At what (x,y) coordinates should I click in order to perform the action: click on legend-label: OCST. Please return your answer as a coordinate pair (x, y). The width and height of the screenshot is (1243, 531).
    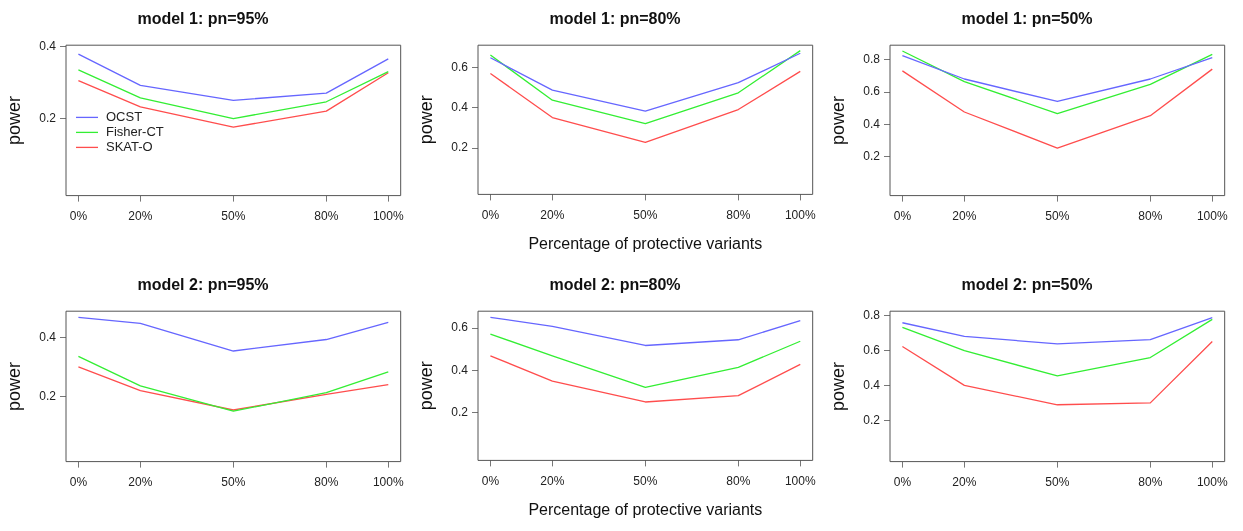
    Looking at the image, I should click on (124, 116).